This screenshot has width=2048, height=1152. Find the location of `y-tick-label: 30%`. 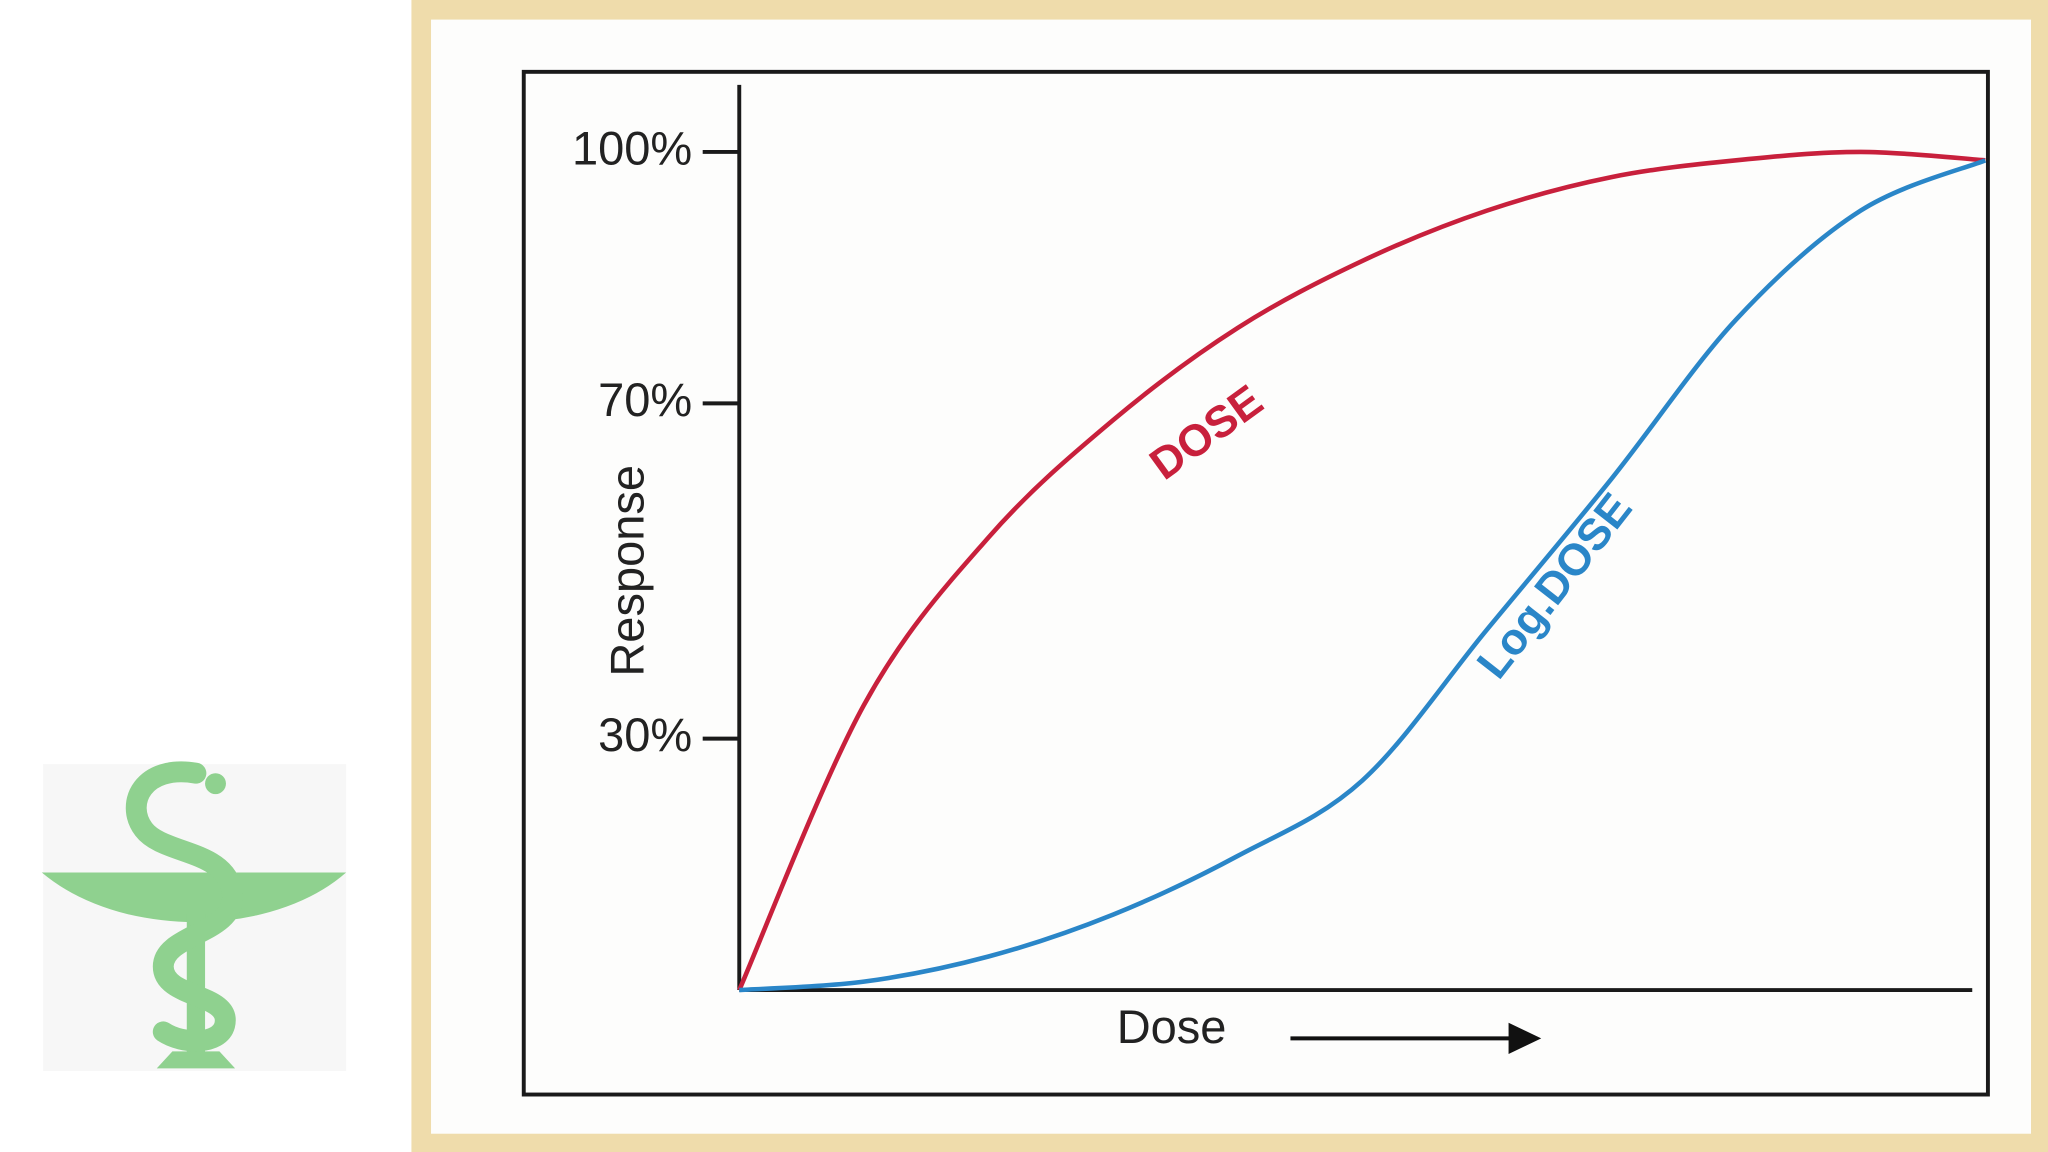

y-tick-label: 30% is located at coordinates (645, 734).